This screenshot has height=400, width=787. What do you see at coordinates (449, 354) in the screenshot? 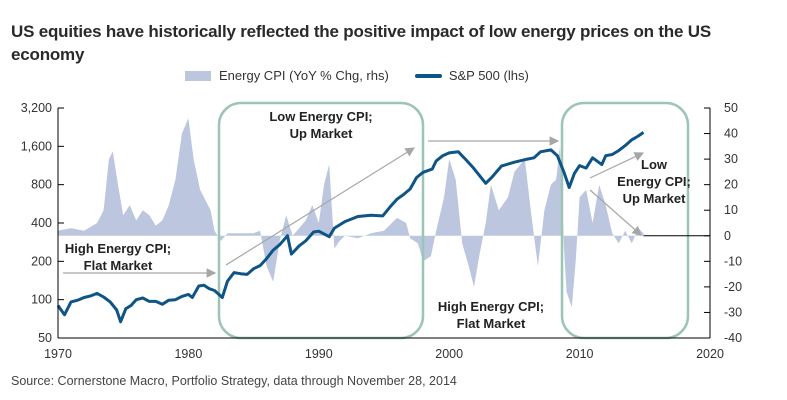
I see `x-tick-label: 2000` at bounding box center [449, 354].